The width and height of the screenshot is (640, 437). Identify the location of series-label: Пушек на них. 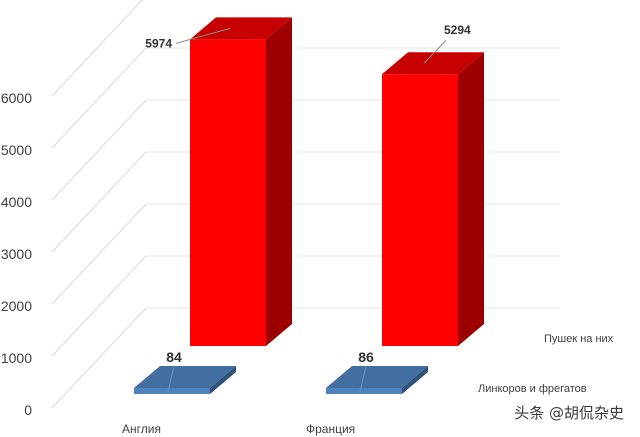
(579, 339).